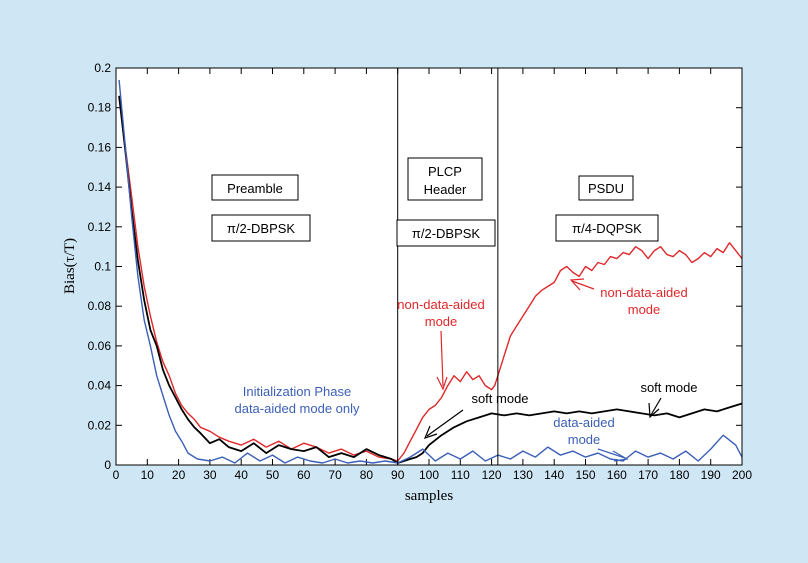  Describe the element at coordinates (429, 475) in the screenshot. I see `x-tick-label: 100` at that location.